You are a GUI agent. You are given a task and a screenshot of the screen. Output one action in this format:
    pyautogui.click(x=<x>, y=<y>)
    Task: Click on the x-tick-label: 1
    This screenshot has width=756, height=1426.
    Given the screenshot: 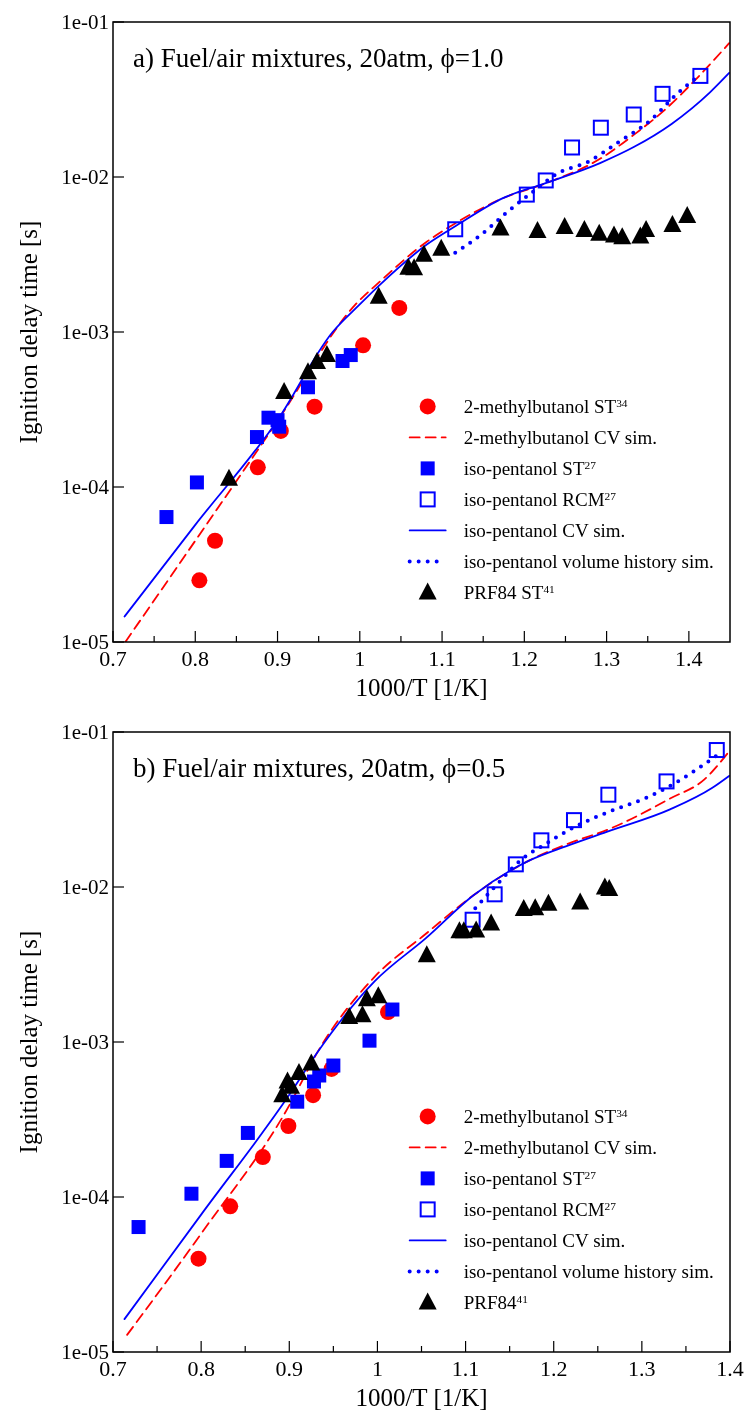 What is the action you would take?
    pyautogui.click(x=360, y=658)
    